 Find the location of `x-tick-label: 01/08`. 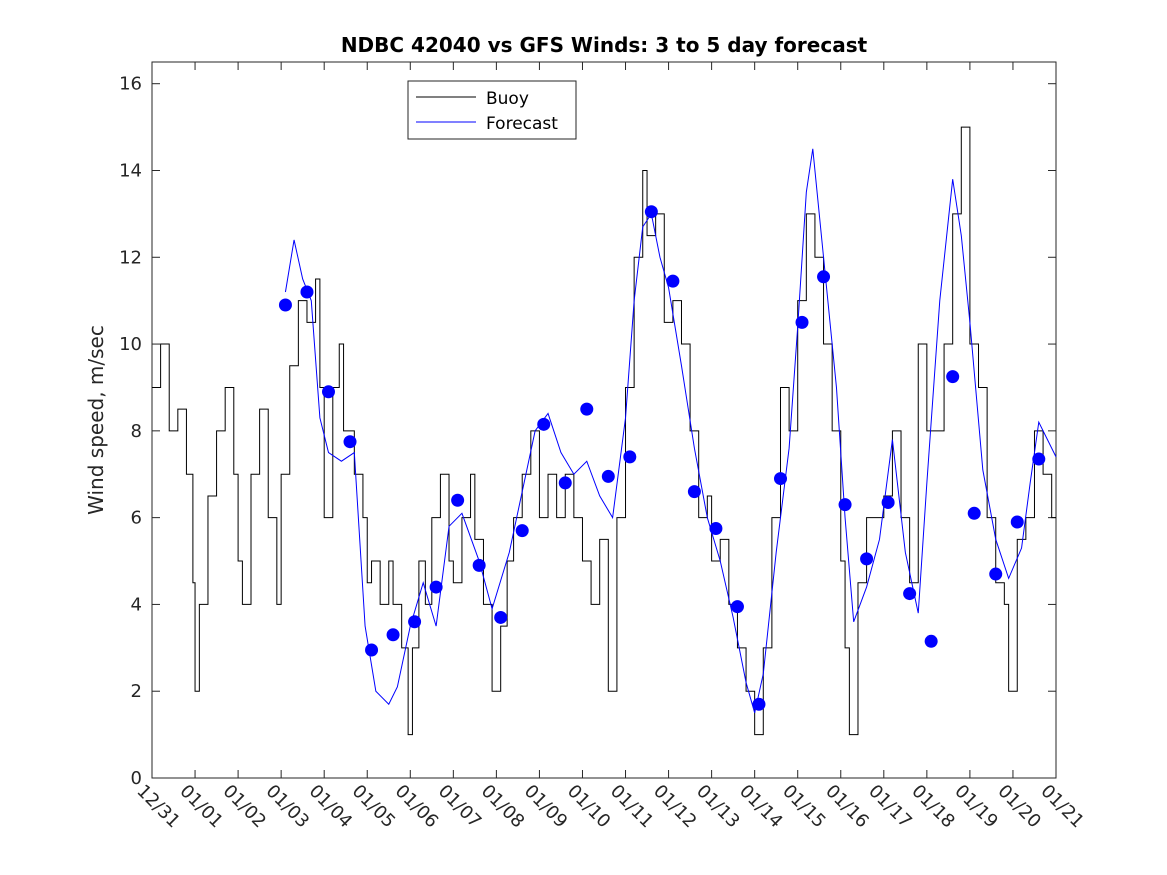

x-tick-label: 01/08 is located at coordinates (503, 807).